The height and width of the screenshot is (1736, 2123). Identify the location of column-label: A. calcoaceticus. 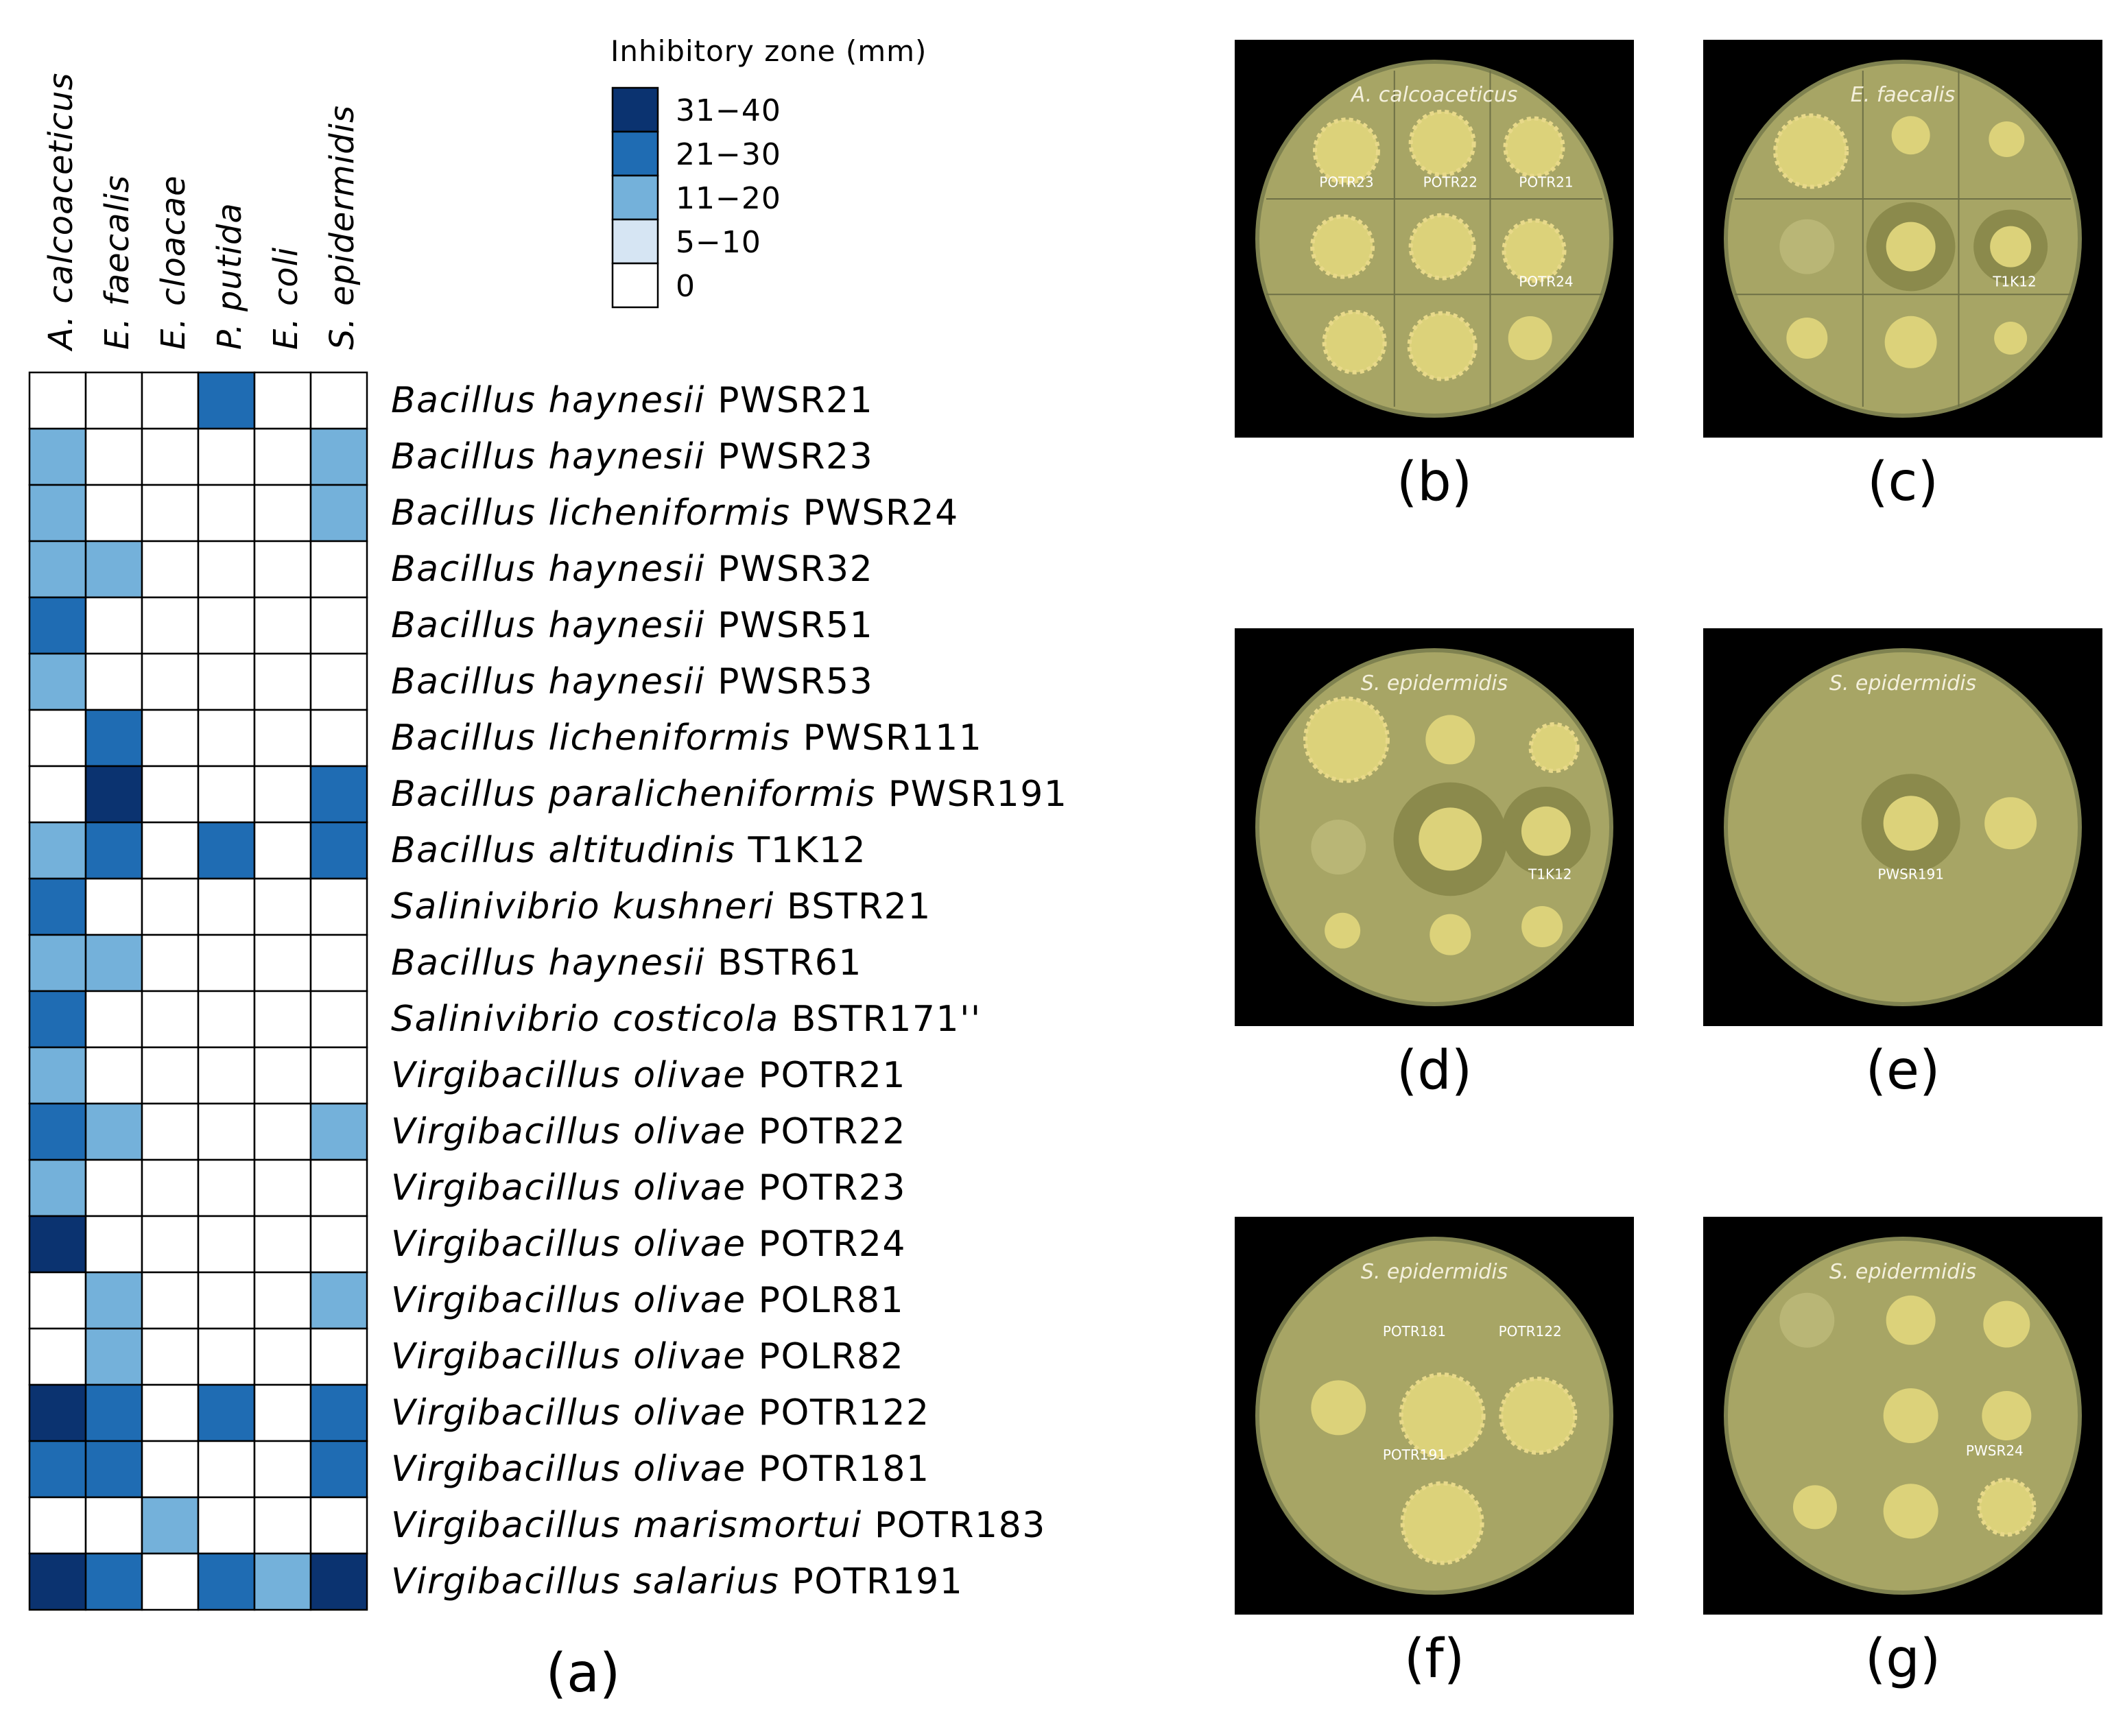
(61, 211).